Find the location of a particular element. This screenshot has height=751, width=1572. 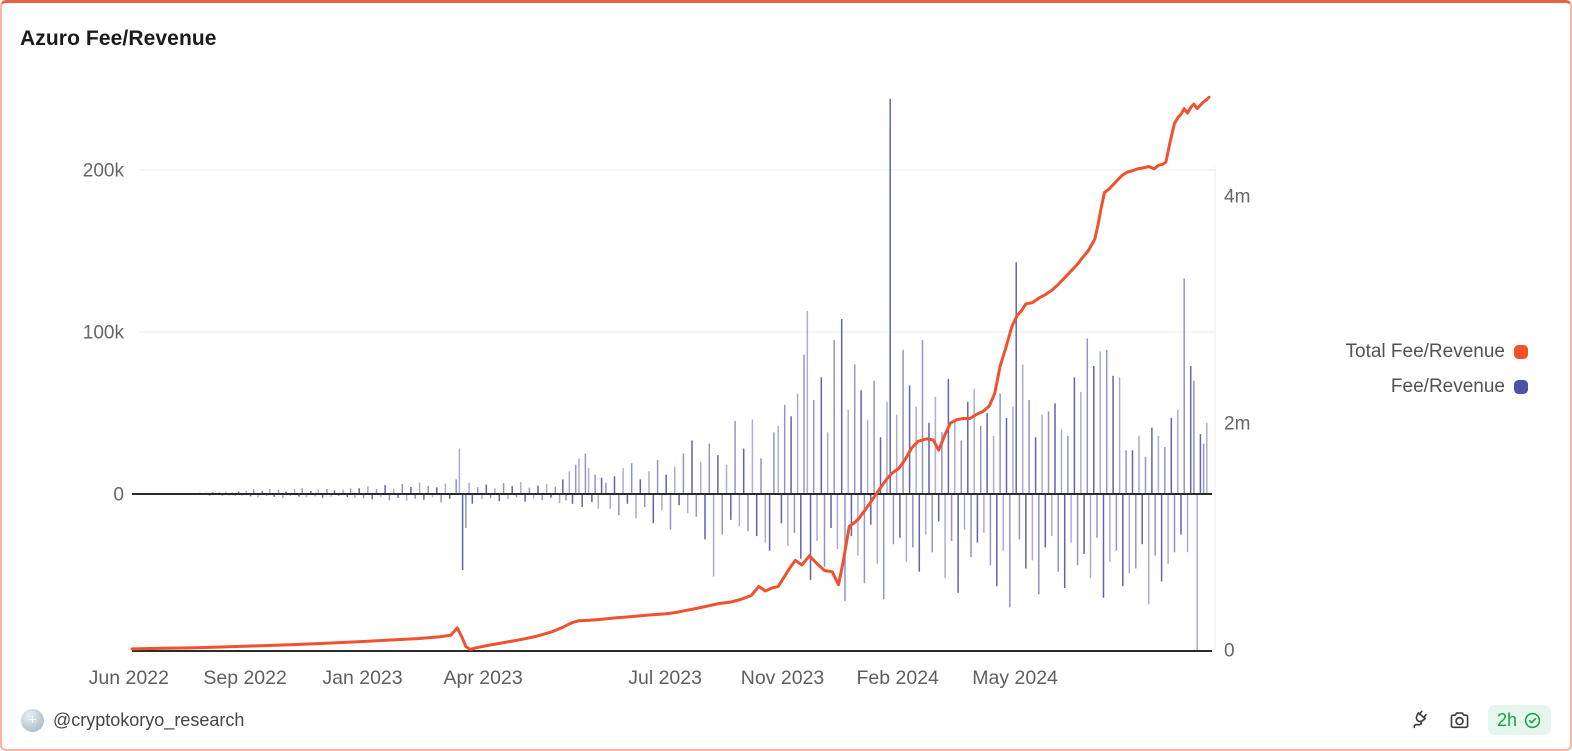

sparkle-plus-icon: + is located at coordinates (32, 719).